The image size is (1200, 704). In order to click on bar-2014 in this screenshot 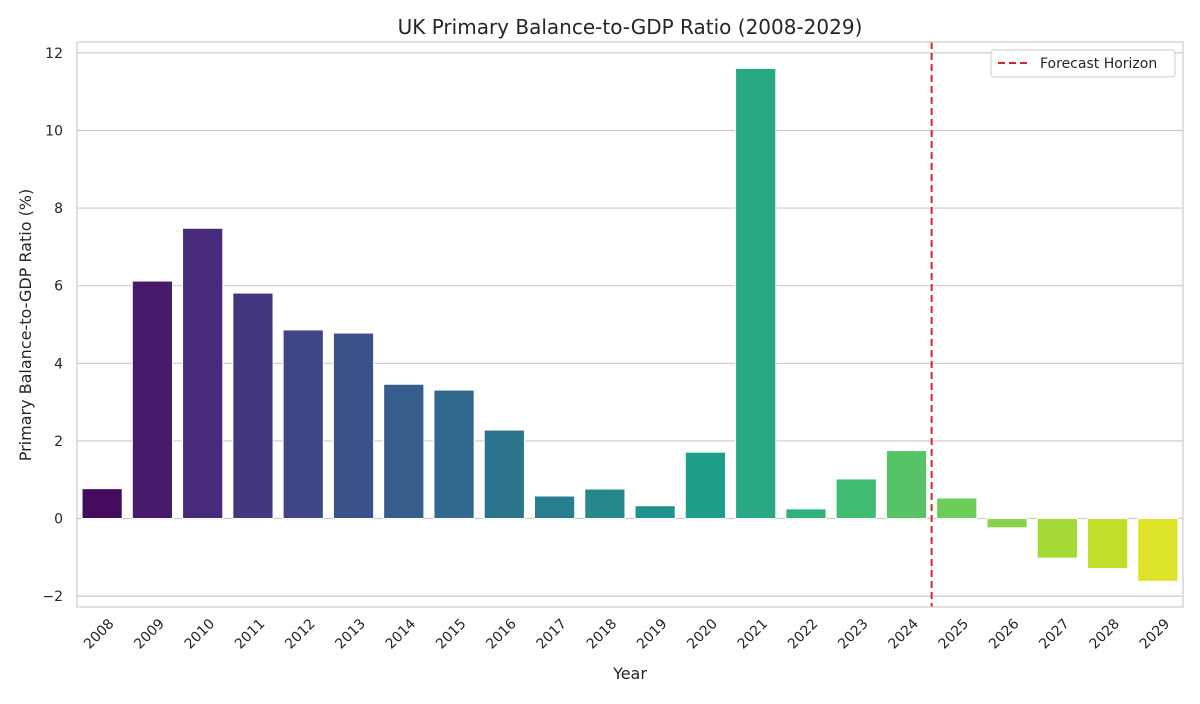, I will do `click(404, 451)`.